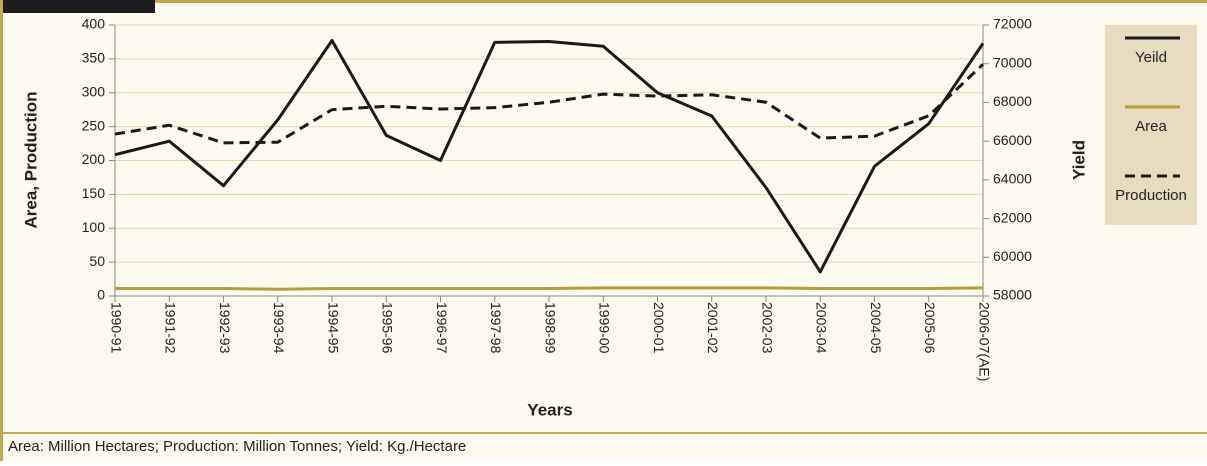 The height and width of the screenshot is (466, 1207). I want to click on x-tick-label: 2001-02, so click(713, 328).